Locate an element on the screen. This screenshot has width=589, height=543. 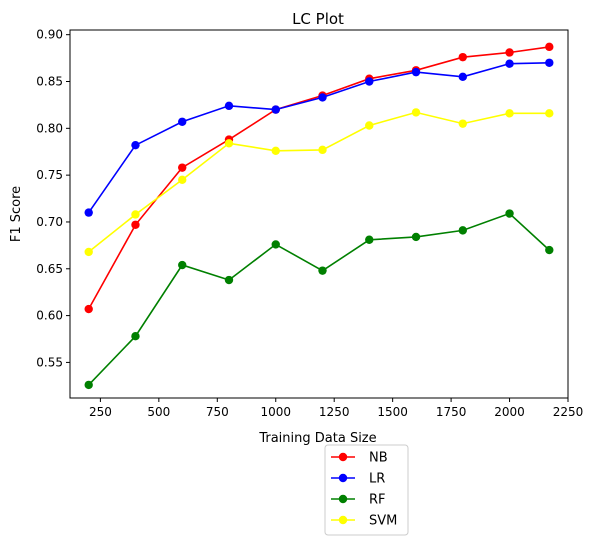
y-tick-label: 0.55 is located at coordinates (49, 362).